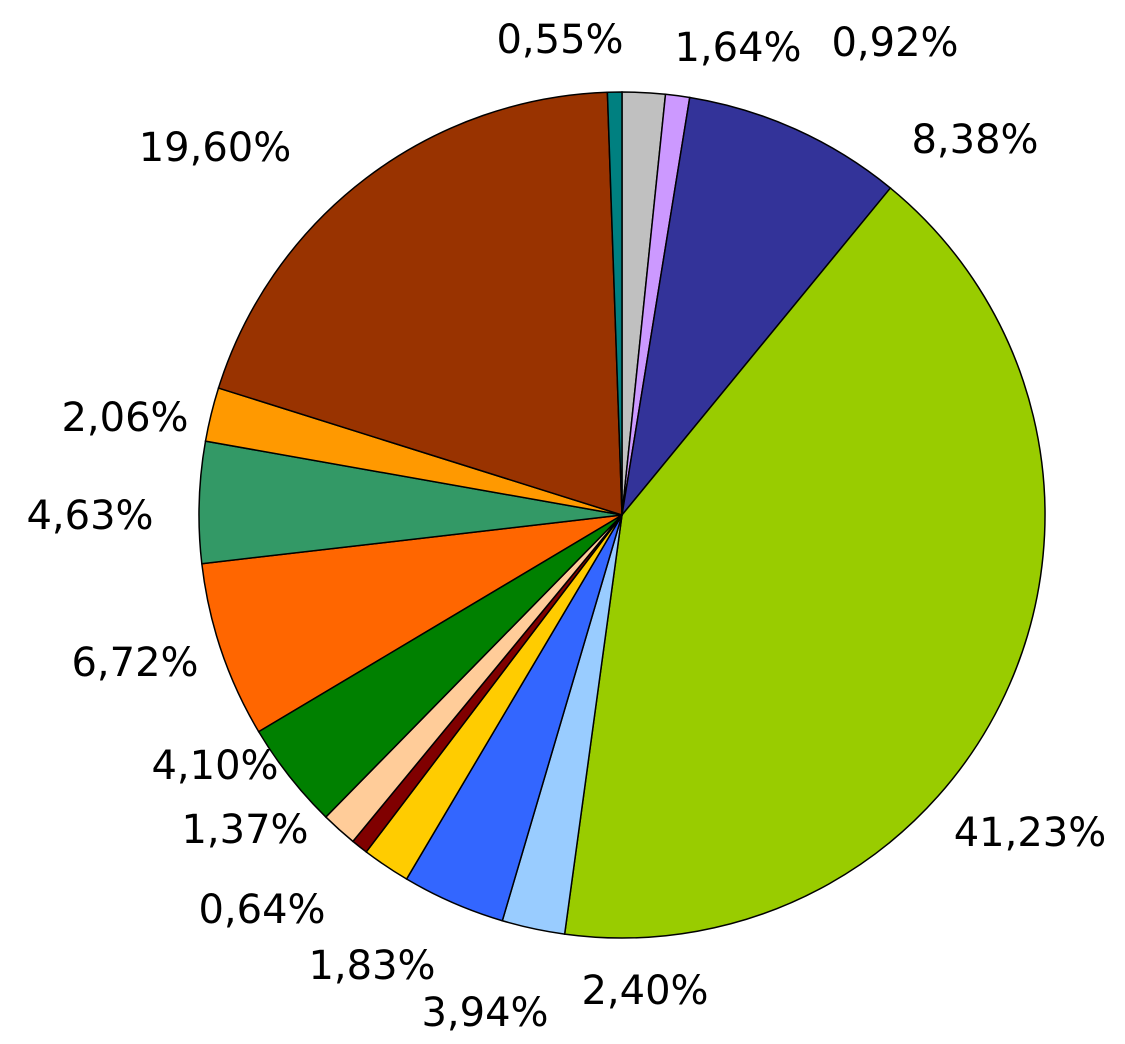 This screenshot has width=1125, height=1044. Describe the element at coordinates (134, 663) in the screenshot. I see `data-label: 6,72%` at that location.